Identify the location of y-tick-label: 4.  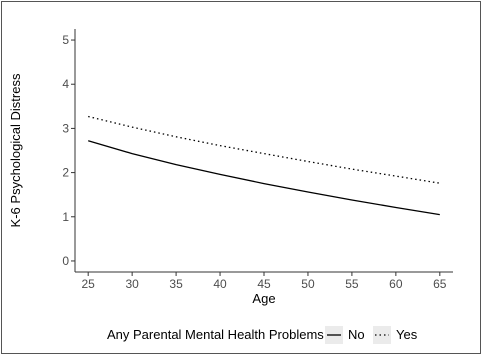
(65, 84).